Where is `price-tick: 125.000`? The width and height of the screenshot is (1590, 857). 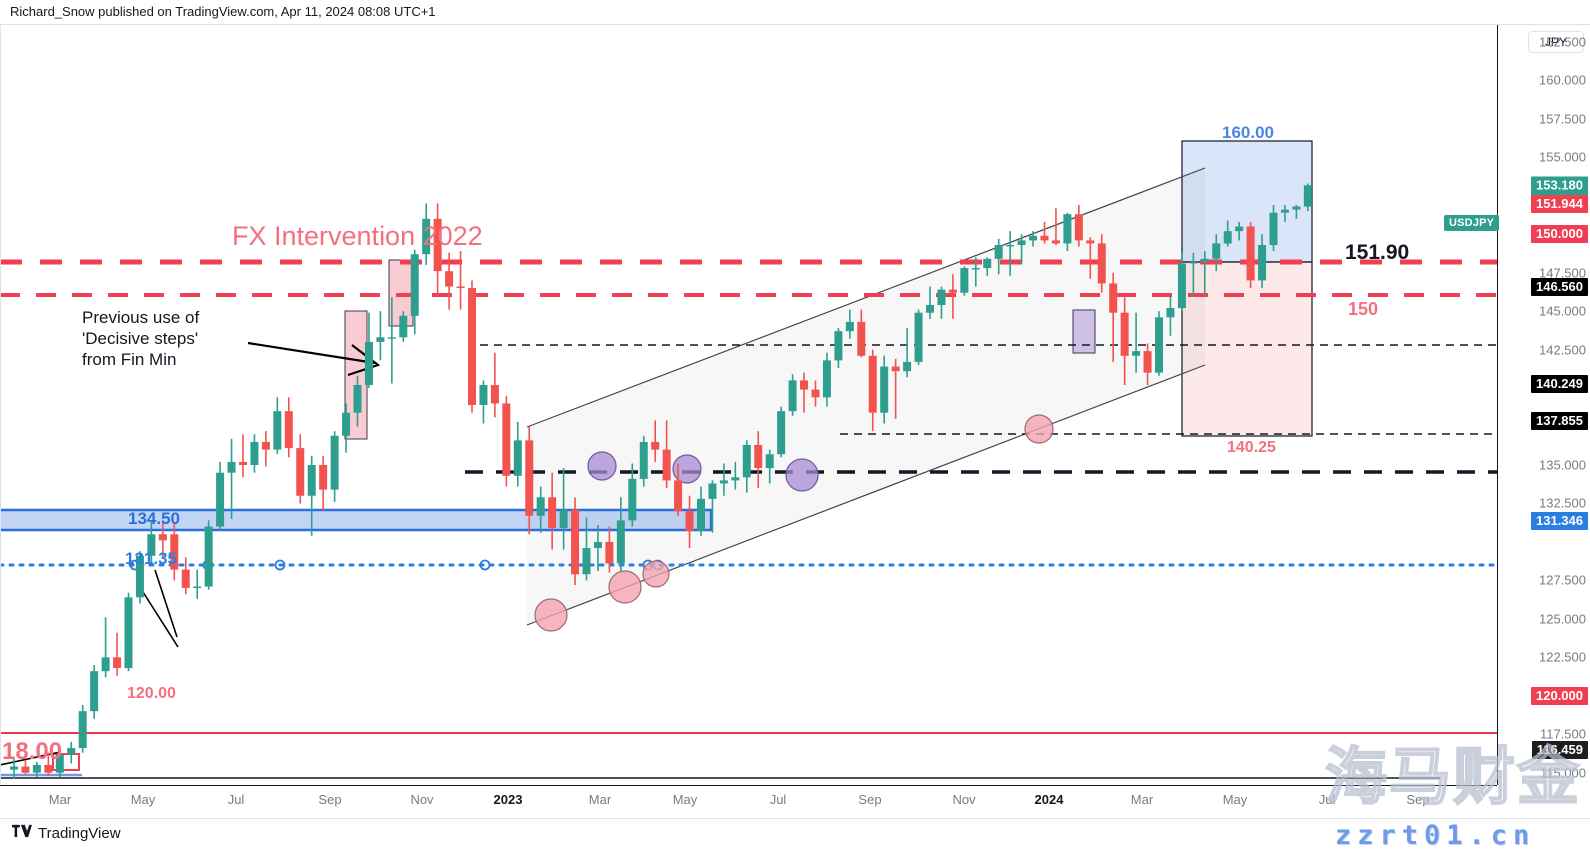 price-tick: 125.000 is located at coordinates (1562, 619).